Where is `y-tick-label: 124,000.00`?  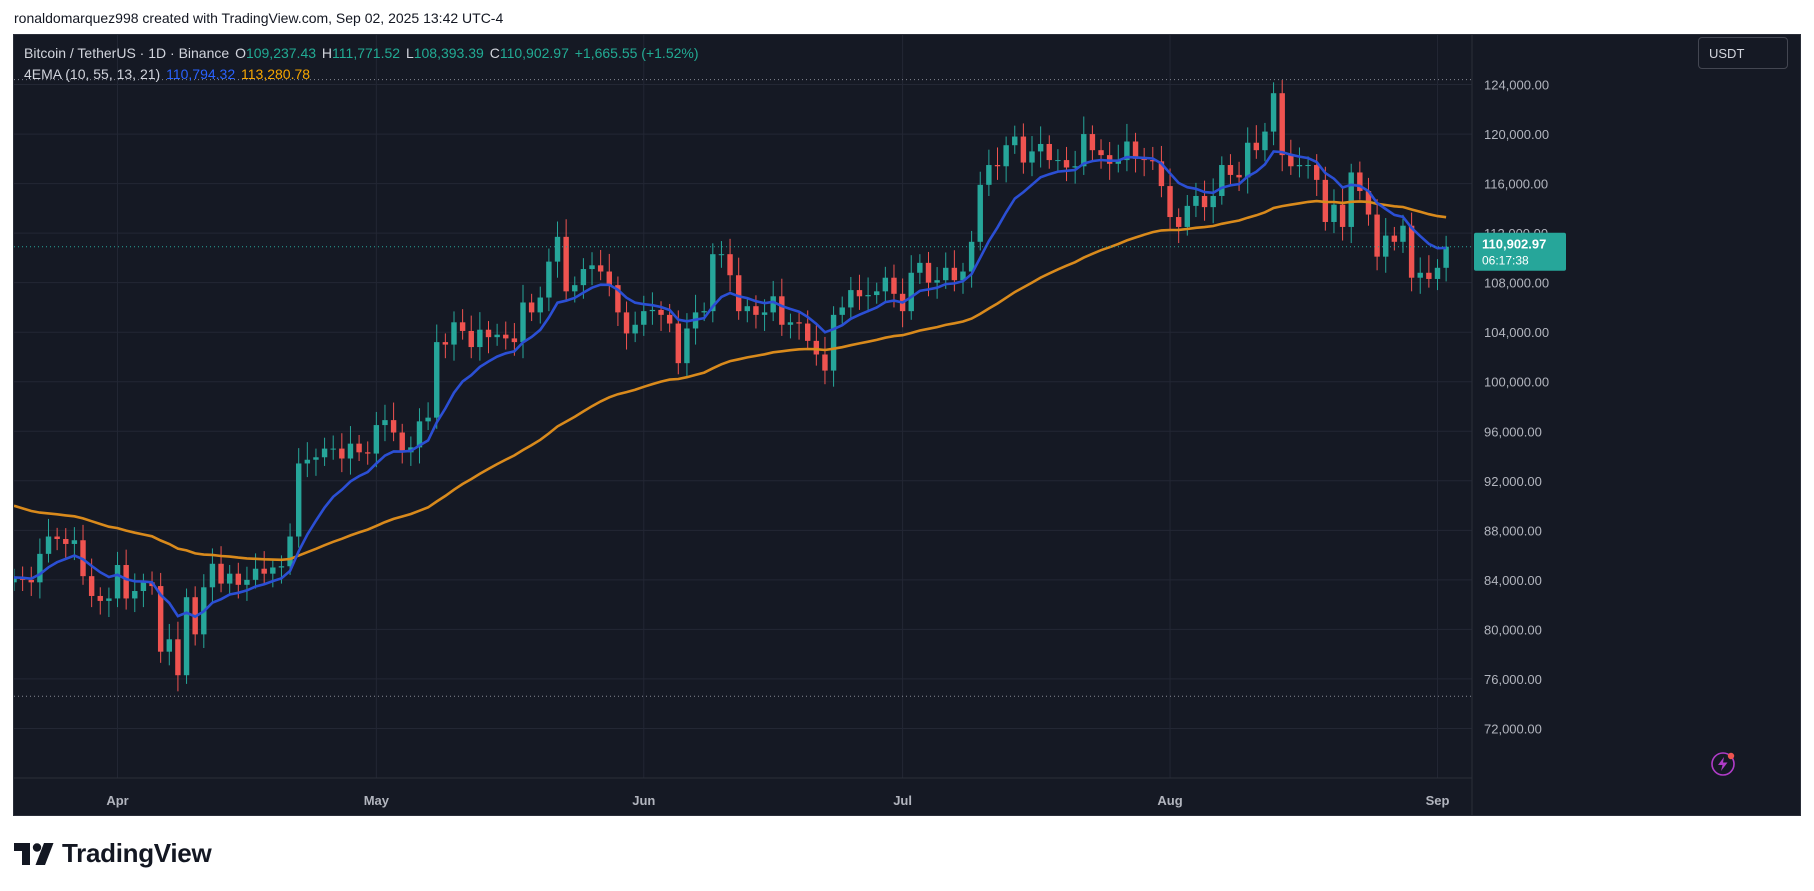 y-tick-label: 124,000.00 is located at coordinates (1516, 85).